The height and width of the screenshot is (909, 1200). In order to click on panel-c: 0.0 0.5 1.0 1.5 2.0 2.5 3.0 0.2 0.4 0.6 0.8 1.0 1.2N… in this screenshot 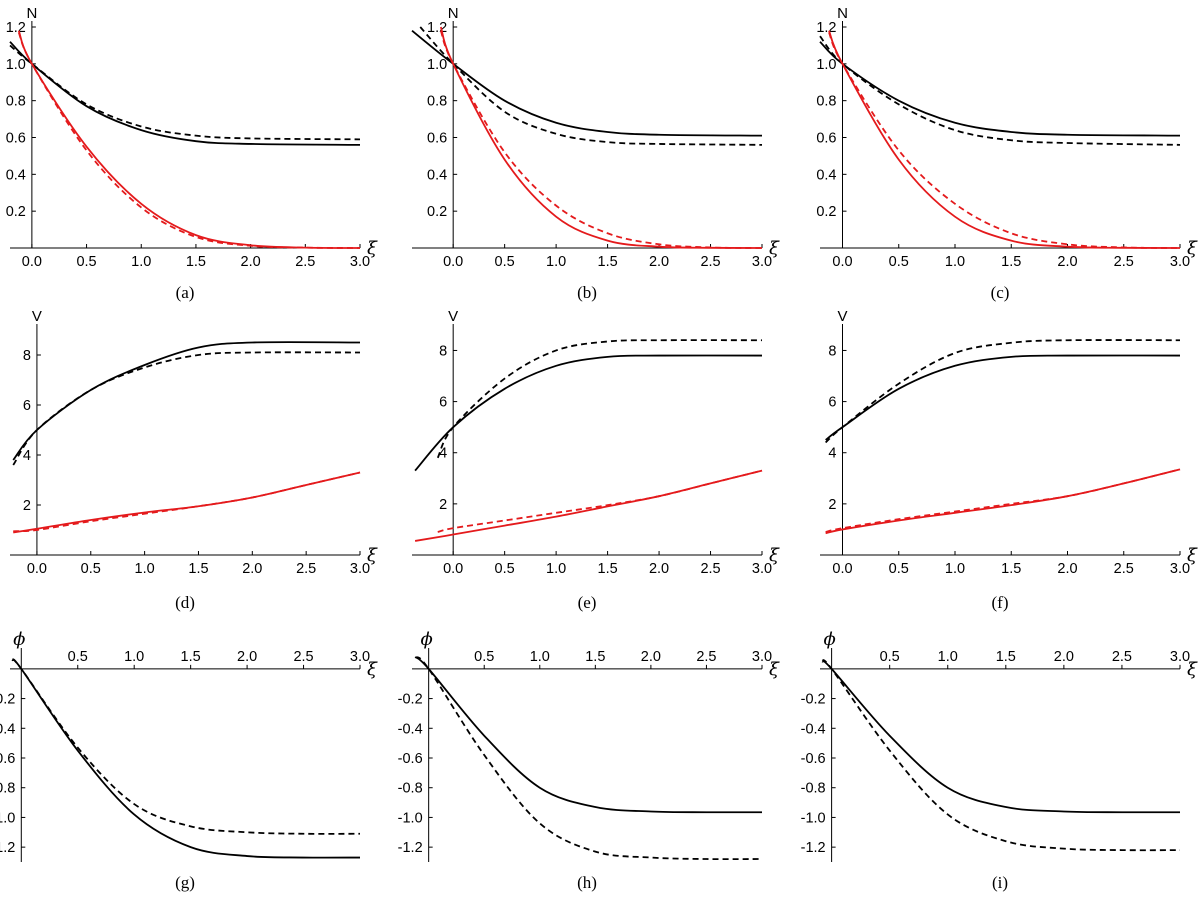, I will do `click(1007, 153)`.